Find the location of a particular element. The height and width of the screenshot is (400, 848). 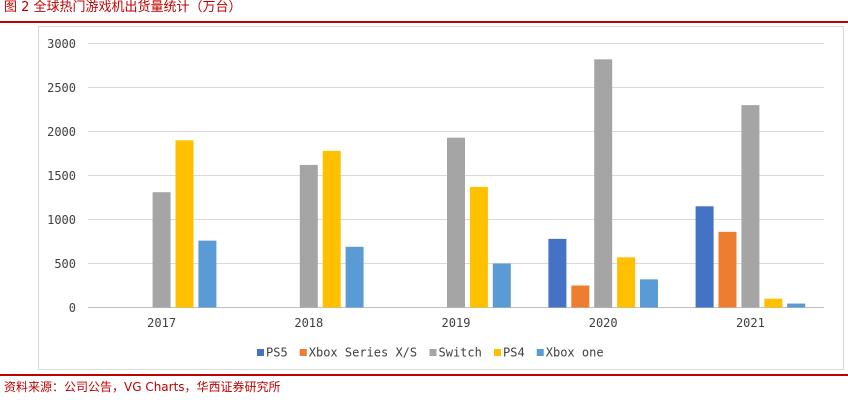

bar-2017-switch is located at coordinates (161, 250).